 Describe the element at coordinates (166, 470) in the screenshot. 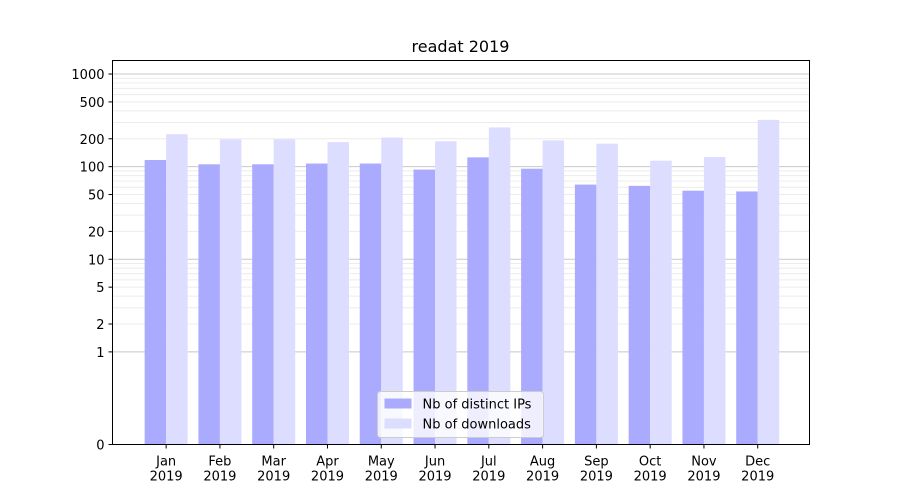

I see `x-tick-label: Jan 2019` at that location.